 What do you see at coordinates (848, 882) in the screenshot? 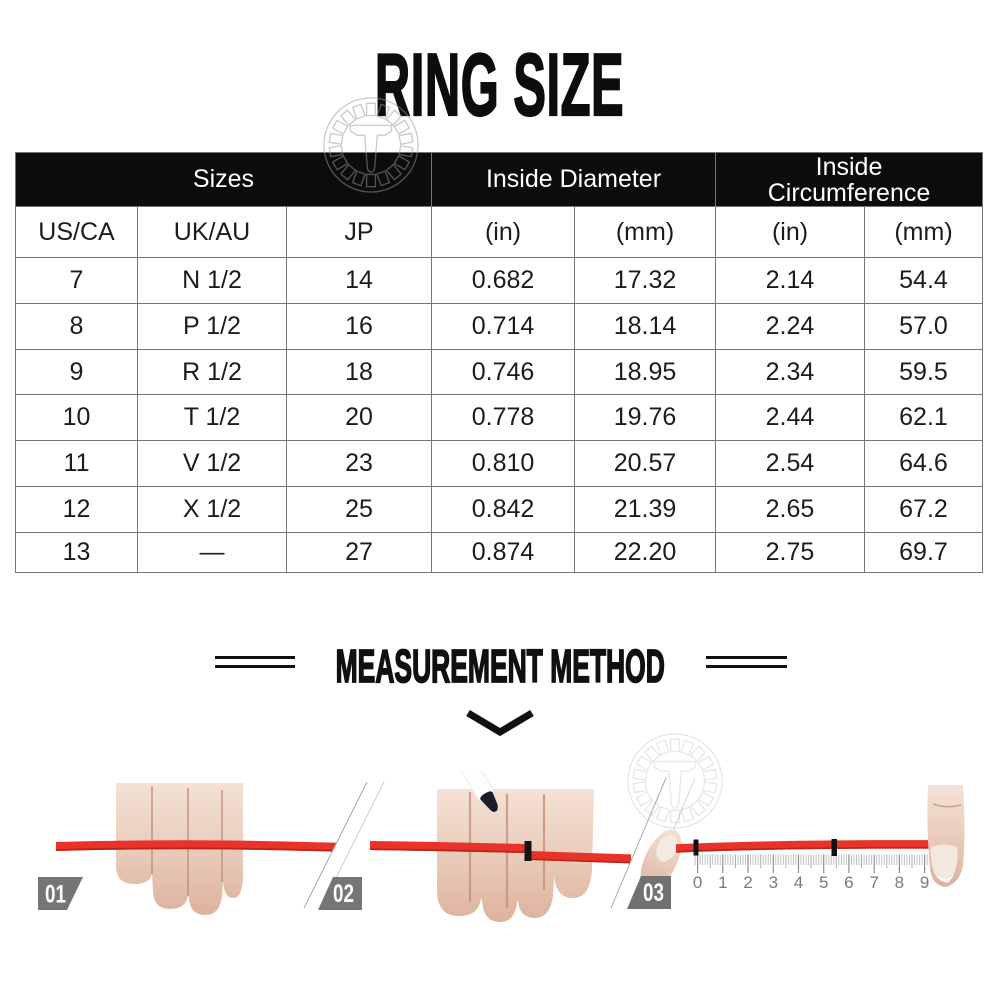
I see `svg-text: 6` at bounding box center [848, 882].